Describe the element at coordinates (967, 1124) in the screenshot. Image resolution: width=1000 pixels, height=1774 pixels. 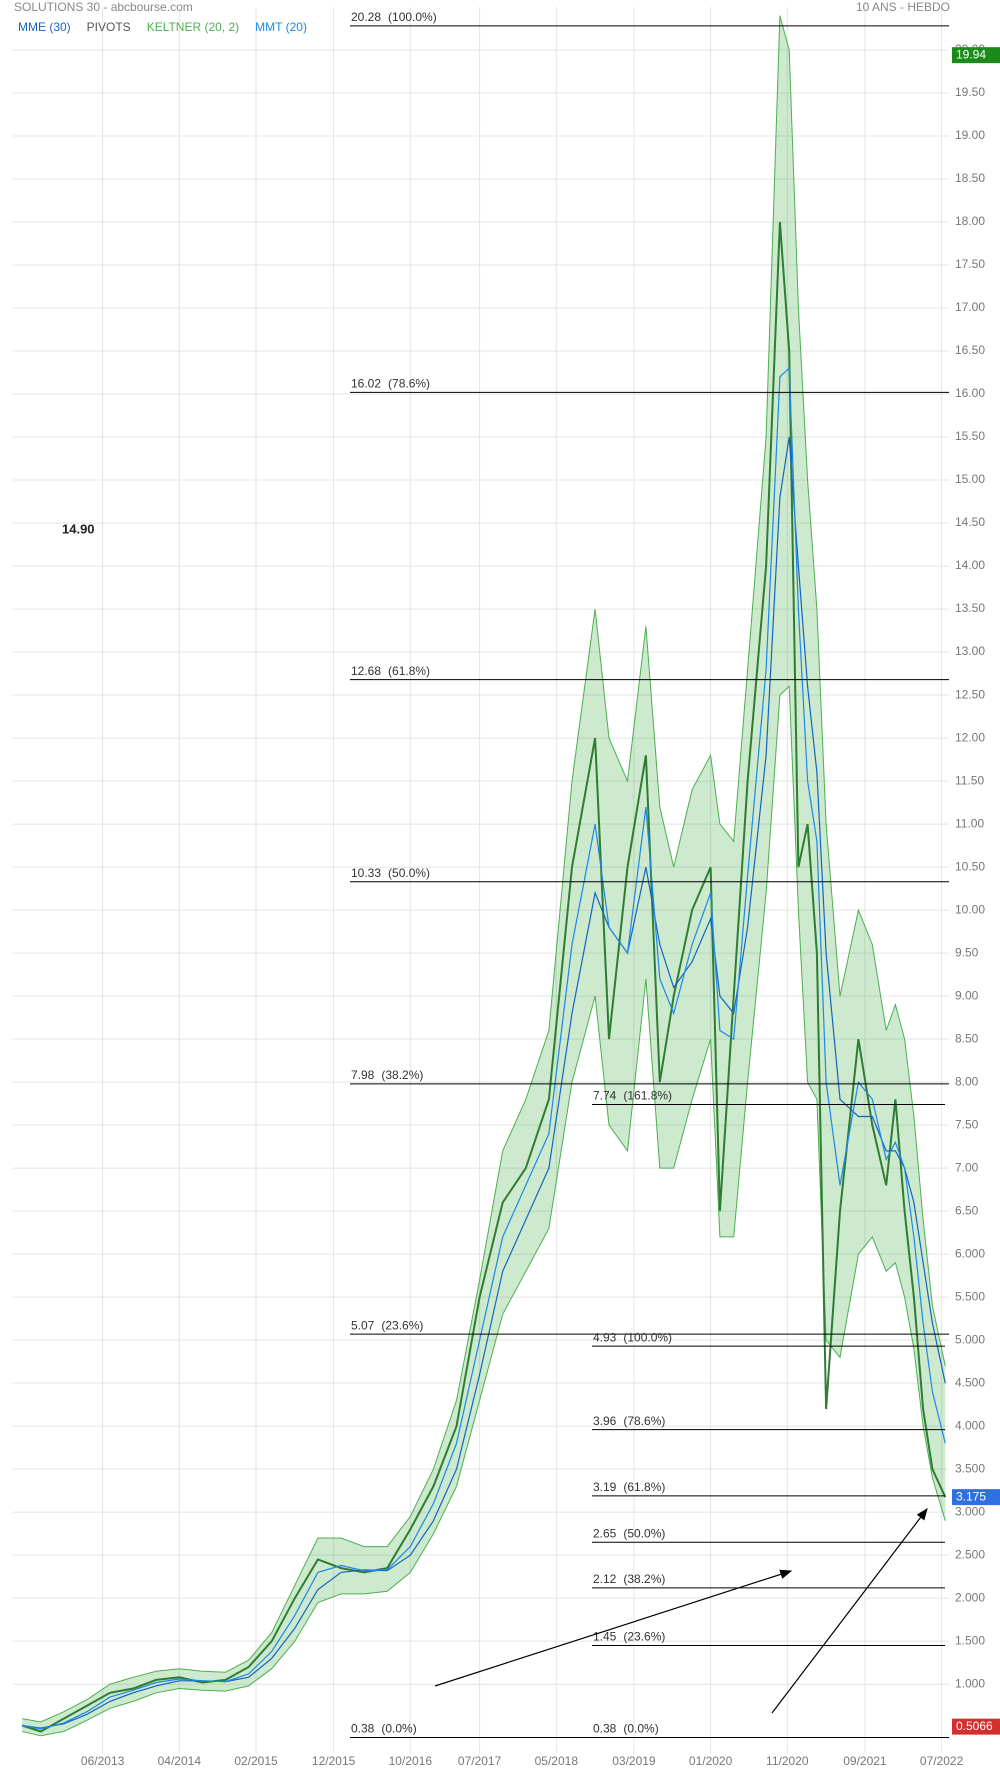
I see `y-tick-label: 7.50` at that location.